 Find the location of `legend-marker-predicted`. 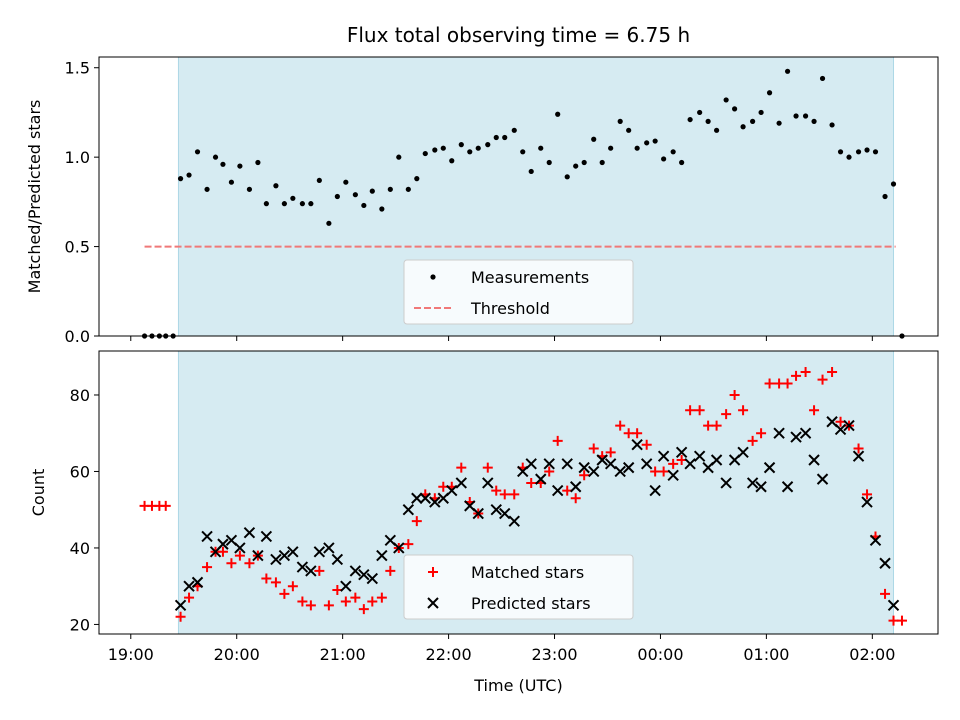

legend-marker-predicted is located at coordinates (433, 603).